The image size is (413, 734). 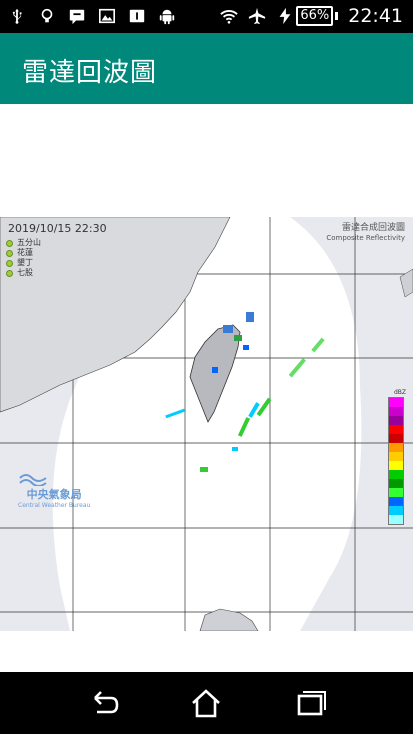 I want to click on agency-logo: 中央氣象局 Central Weather Bureau, so click(x=54, y=490).